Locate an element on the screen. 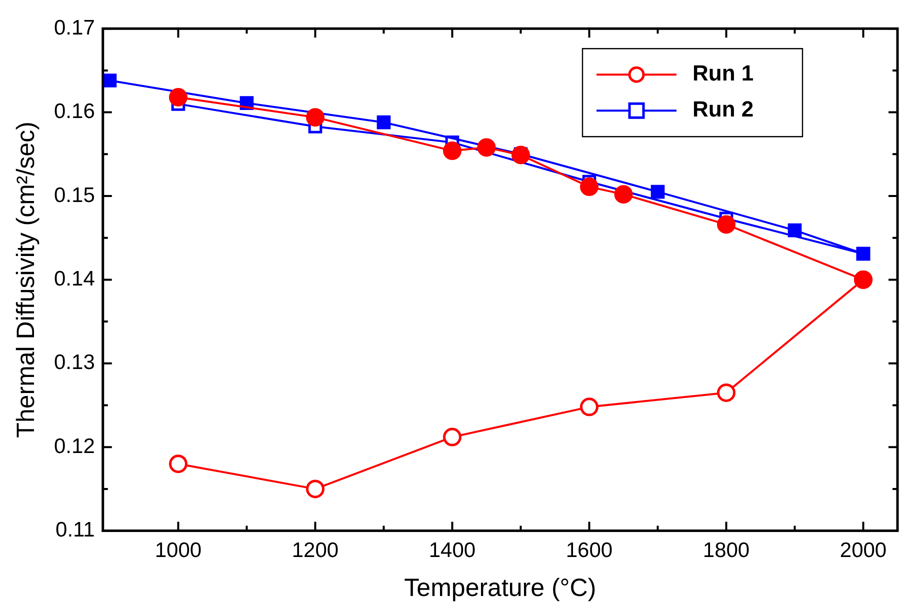  y-tick-label: 0.11 is located at coordinates (75, 530).